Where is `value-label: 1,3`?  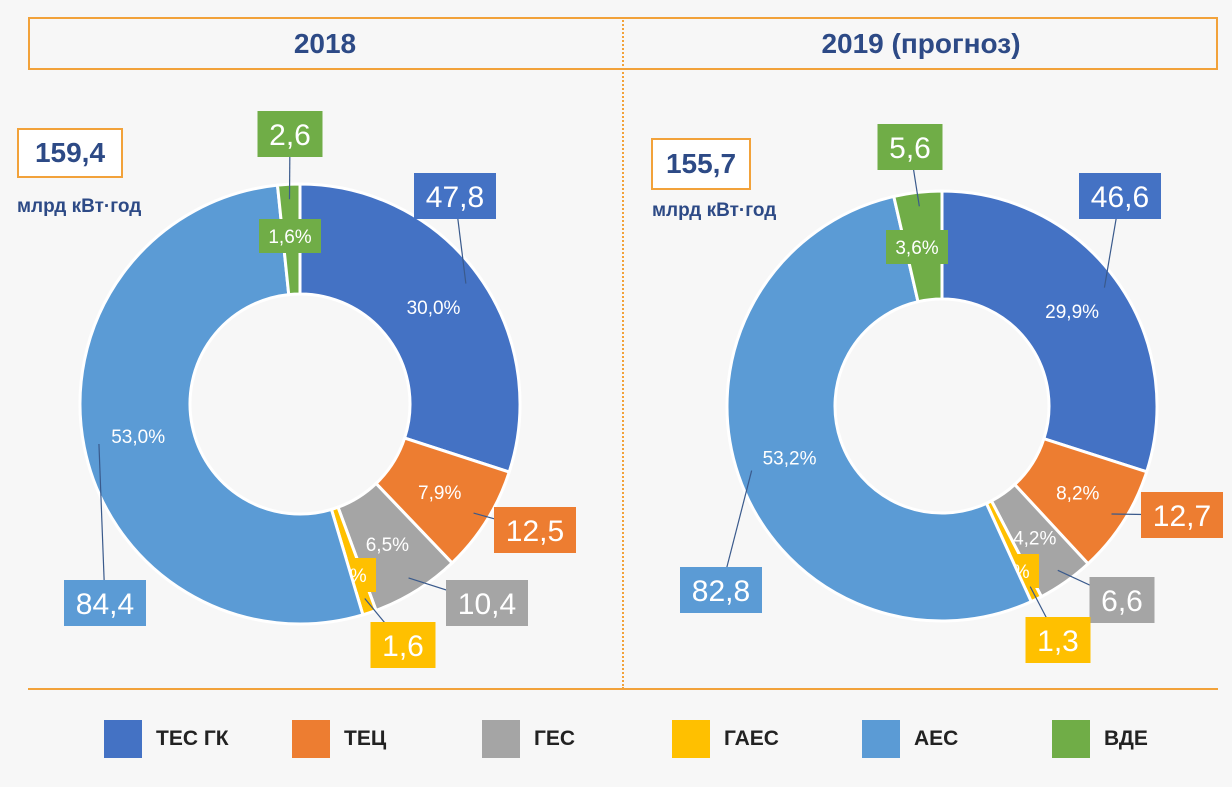 value-label: 1,3 is located at coordinates (1058, 641).